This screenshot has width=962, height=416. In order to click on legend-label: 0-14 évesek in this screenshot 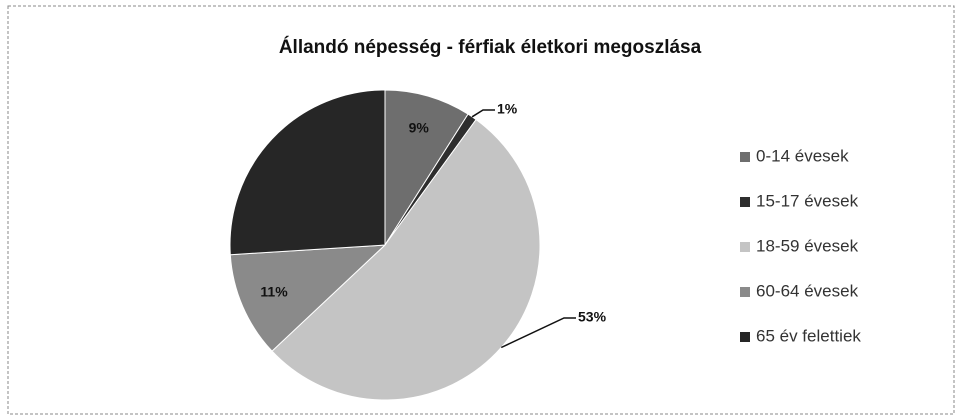, I will do `click(802, 155)`.